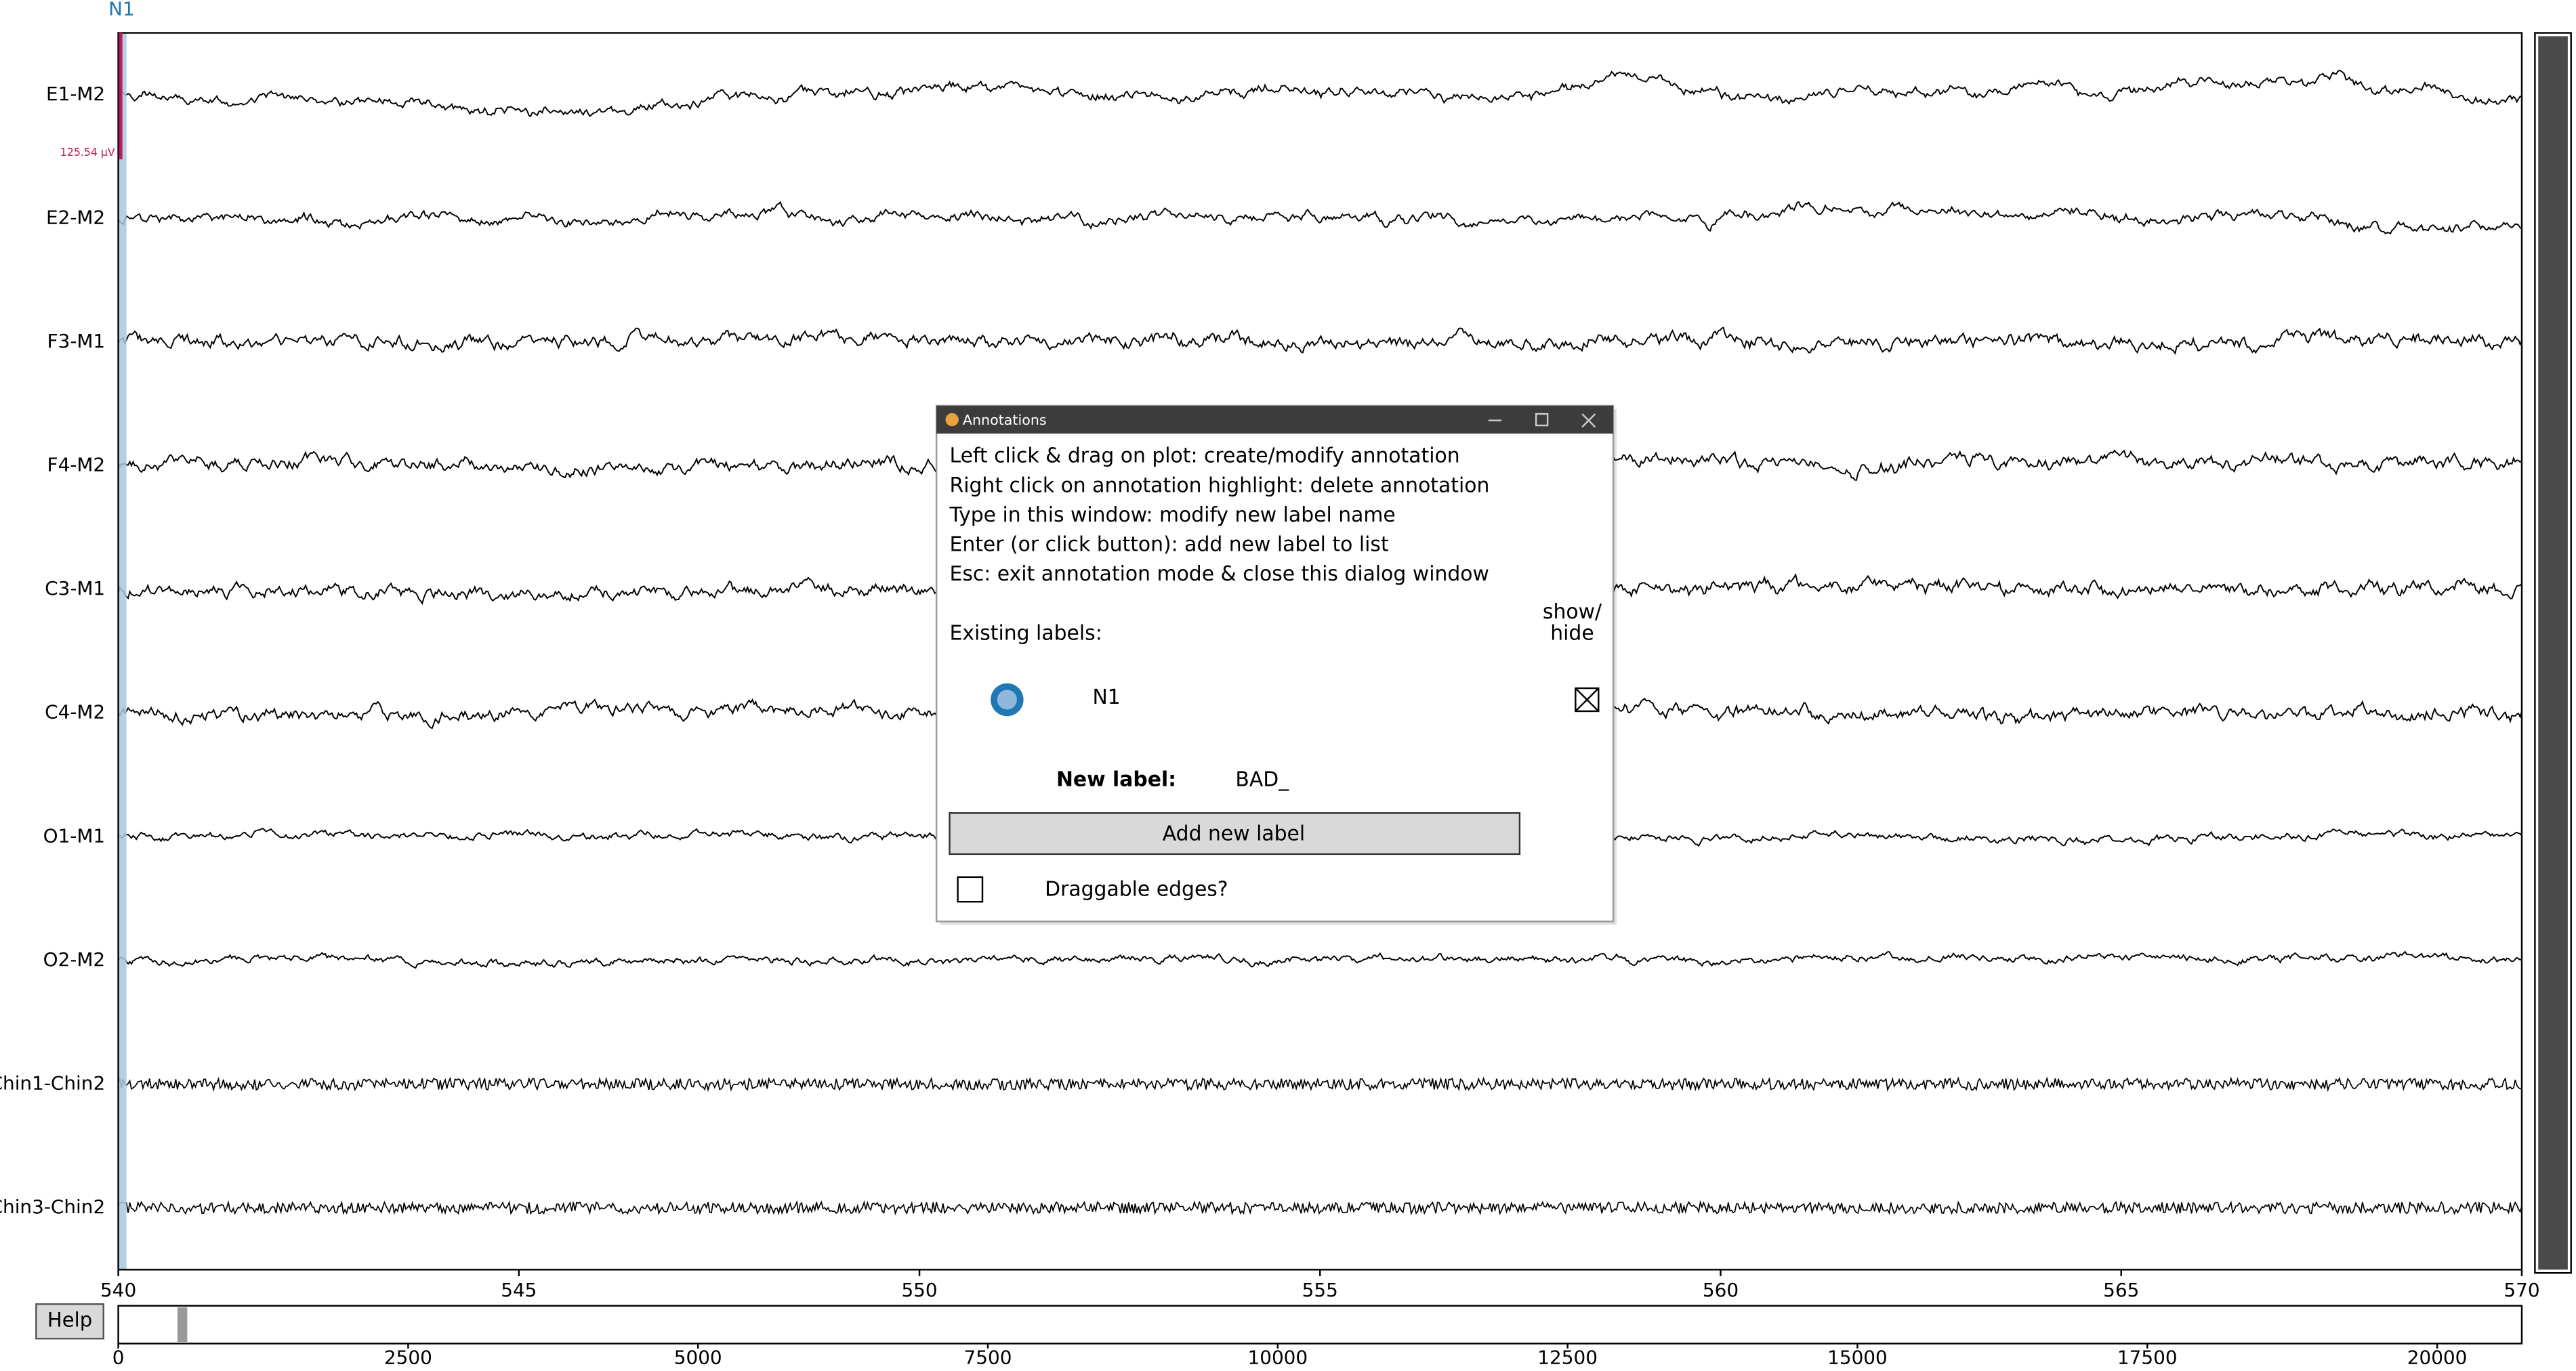  Describe the element at coordinates (952, 420) in the screenshot. I see `dialog-icon` at that location.